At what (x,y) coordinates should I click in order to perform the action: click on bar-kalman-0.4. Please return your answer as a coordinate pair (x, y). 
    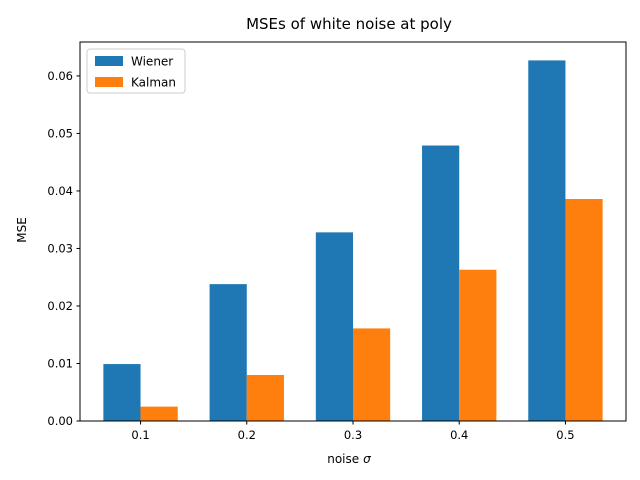
    Looking at the image, I should click on (478, 345).